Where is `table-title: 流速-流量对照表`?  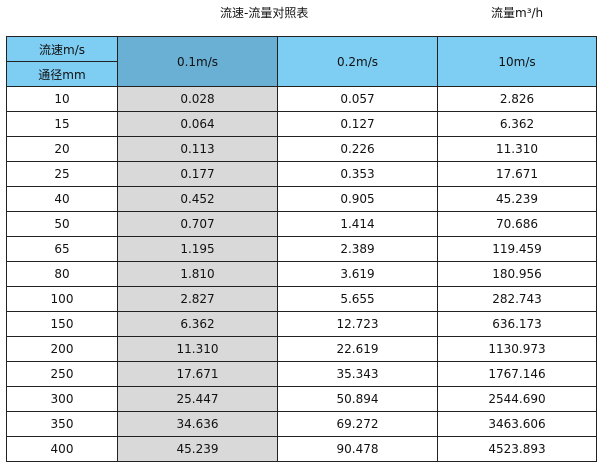
table-title: 流速-流量对照表 is located at coordinates (264, 13).